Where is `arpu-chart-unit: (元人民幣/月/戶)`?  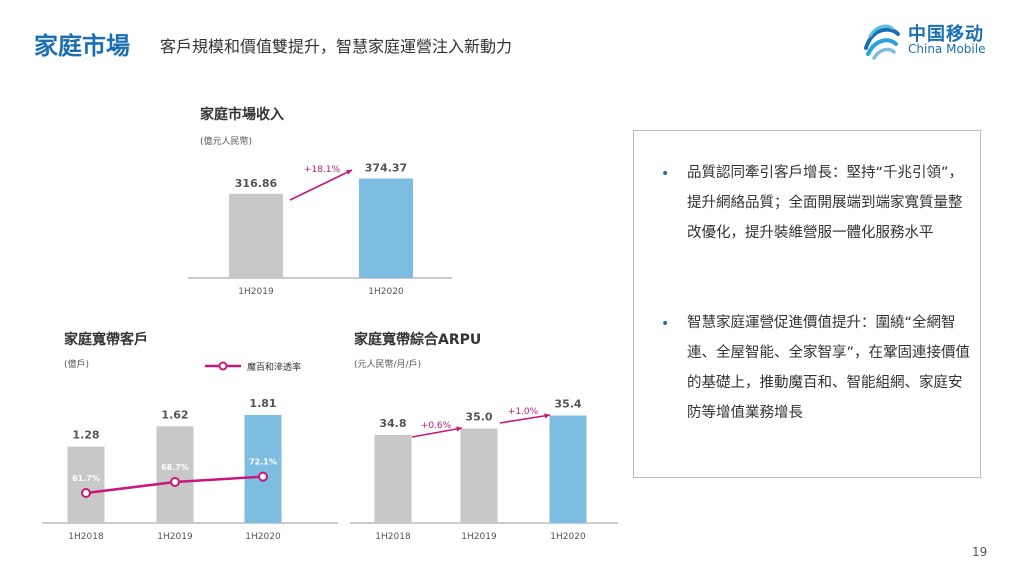
arpu-chart-unit: (元人民幣/月/戶) is located at coordinates (388, 365).